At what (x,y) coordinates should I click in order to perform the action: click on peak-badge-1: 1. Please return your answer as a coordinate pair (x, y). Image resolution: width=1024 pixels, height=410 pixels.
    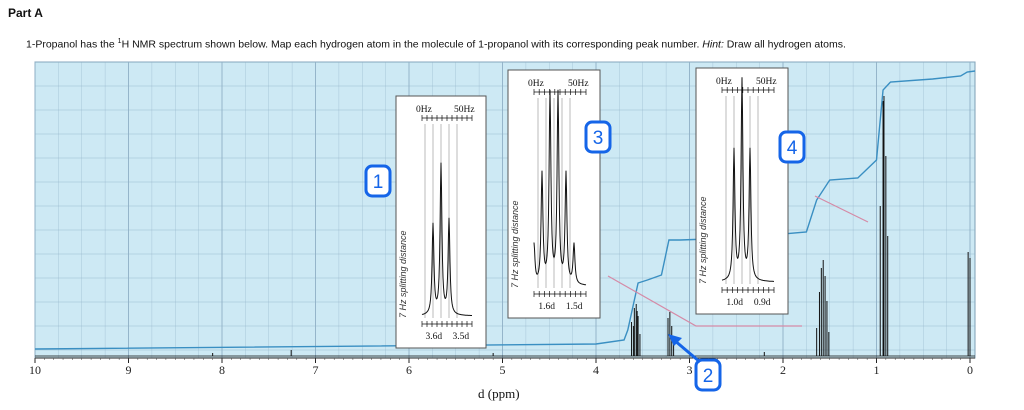
    Looking at the image, I should click on (378, 181).